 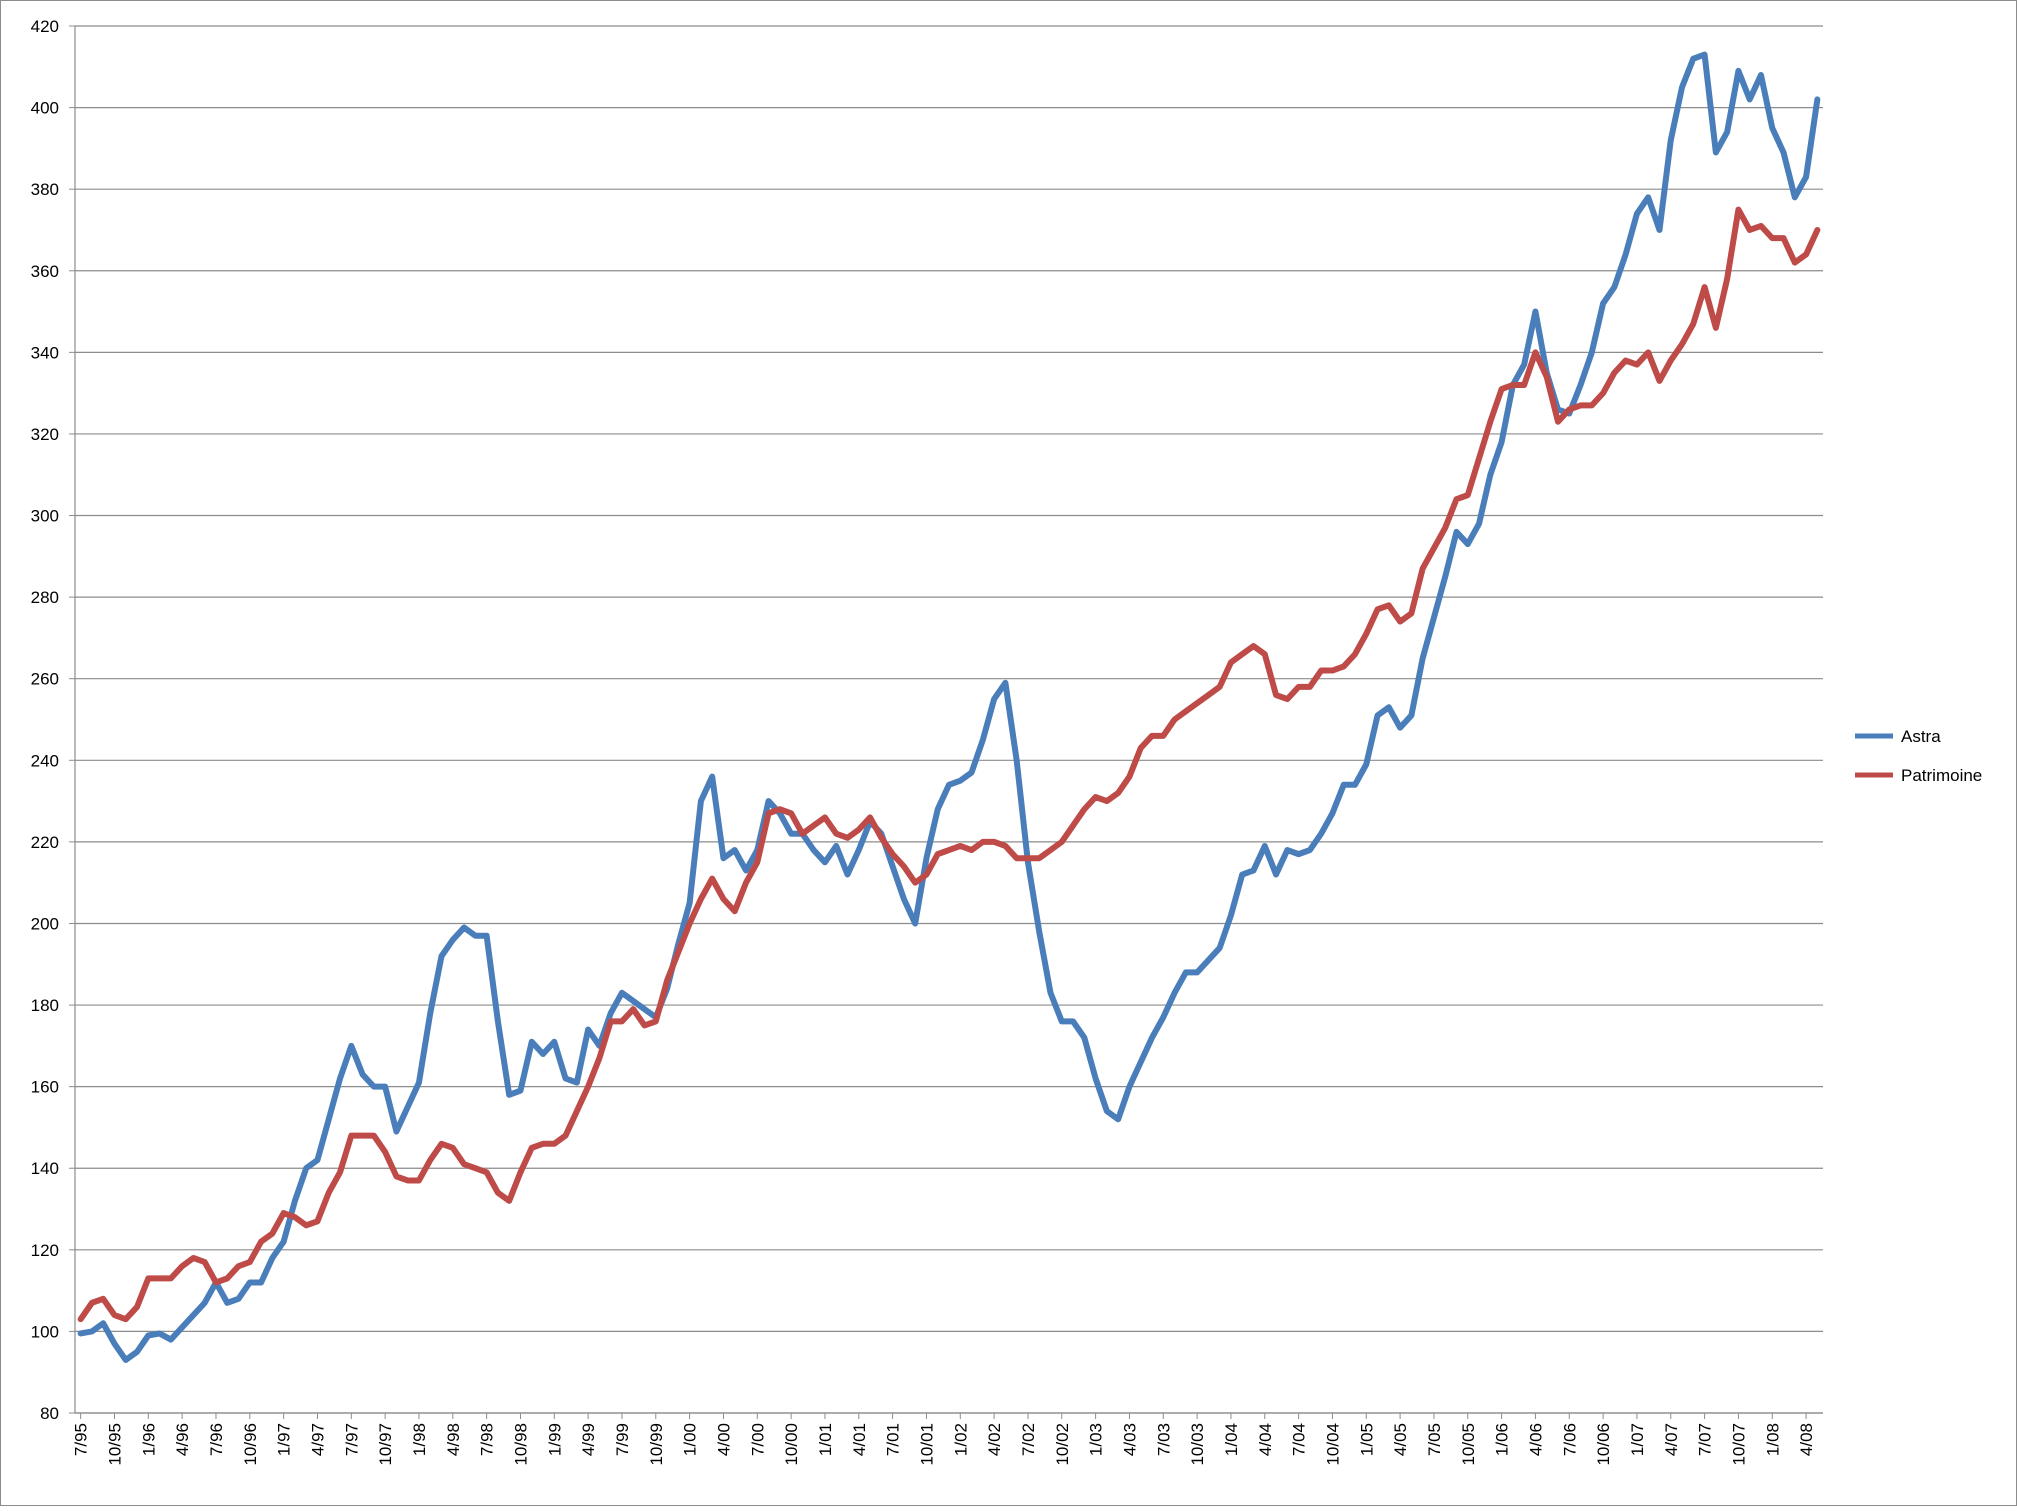 I want to click on x-tick-label: 4/01, so click(x=859, y=1439).